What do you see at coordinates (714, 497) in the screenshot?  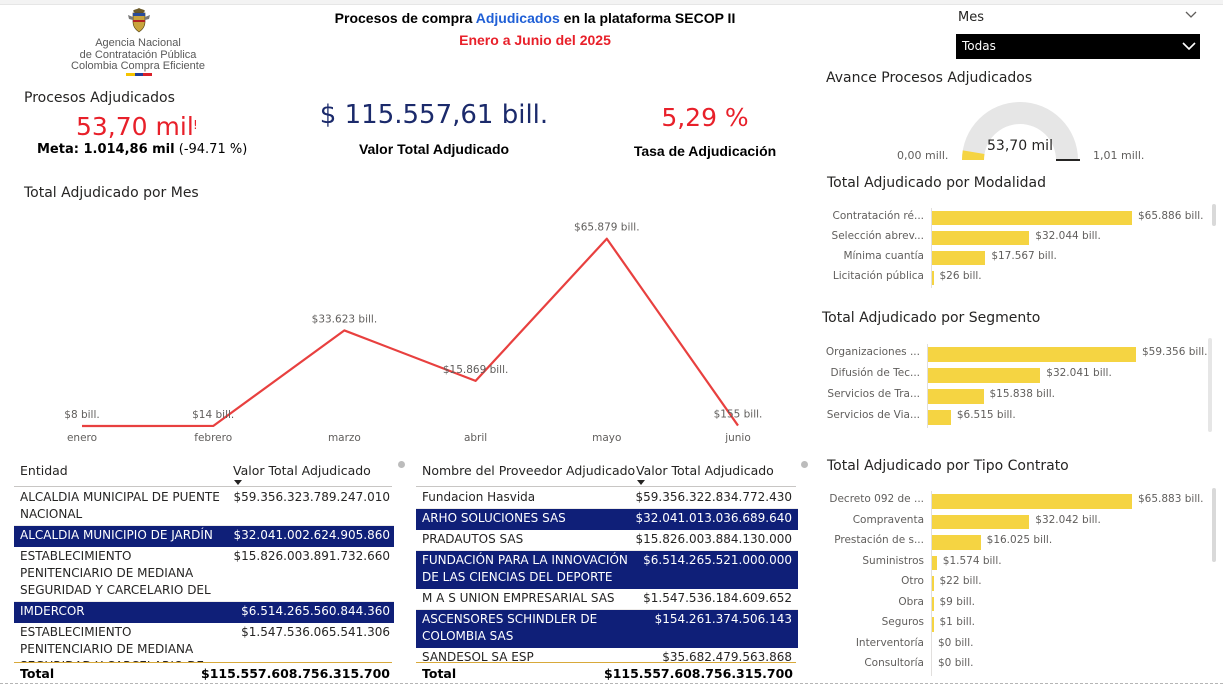 I see `table-cell-value: $59.356.322.834.772.430` at bounding box center [714, 497].